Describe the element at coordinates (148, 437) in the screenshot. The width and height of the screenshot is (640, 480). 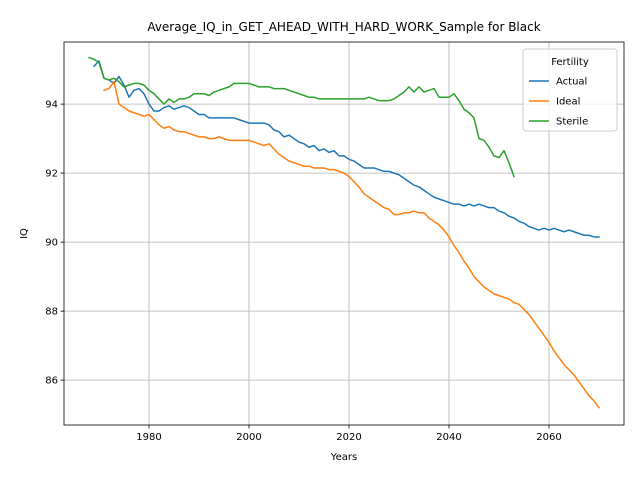
I see `x-tick-label: 1980` at that location.